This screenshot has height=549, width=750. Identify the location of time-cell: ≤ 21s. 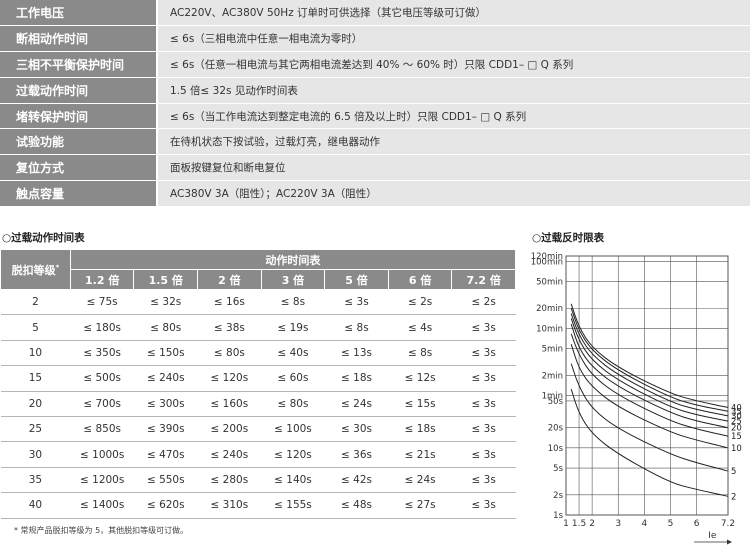
(420, 454).